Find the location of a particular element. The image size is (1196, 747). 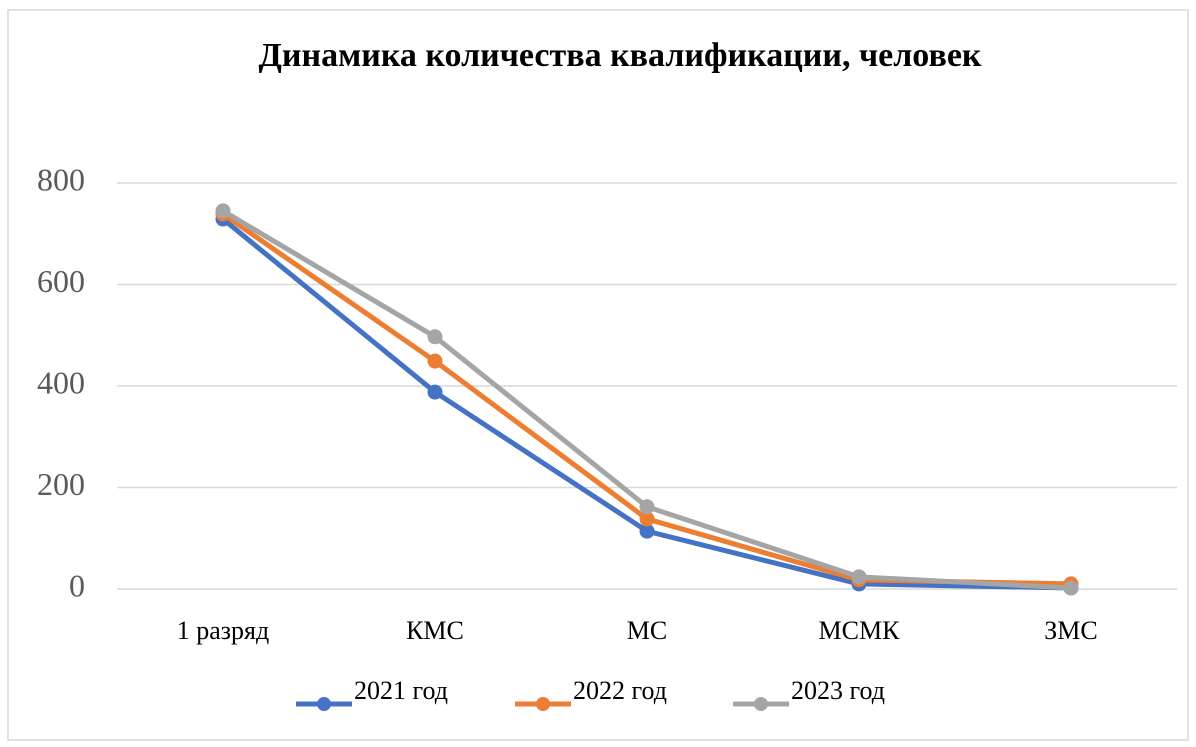

x-tick-label: МС is located at coordinates (647, 630).